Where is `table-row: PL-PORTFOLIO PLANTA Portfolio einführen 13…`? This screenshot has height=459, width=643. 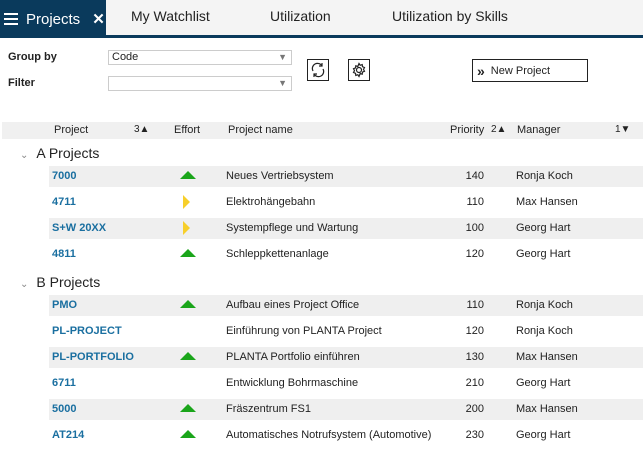 table-row: PL-PORTFOLIO PLANTA Portfolio einführen 13… is located at coordinates (346, 357).